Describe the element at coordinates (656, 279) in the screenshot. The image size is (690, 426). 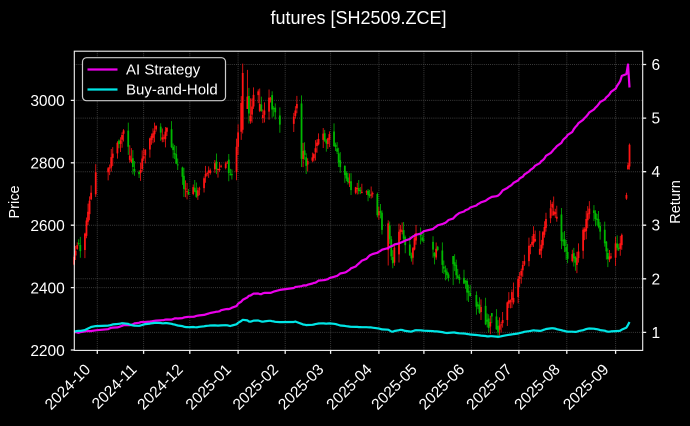
I see `svg-text: 2` at that location.